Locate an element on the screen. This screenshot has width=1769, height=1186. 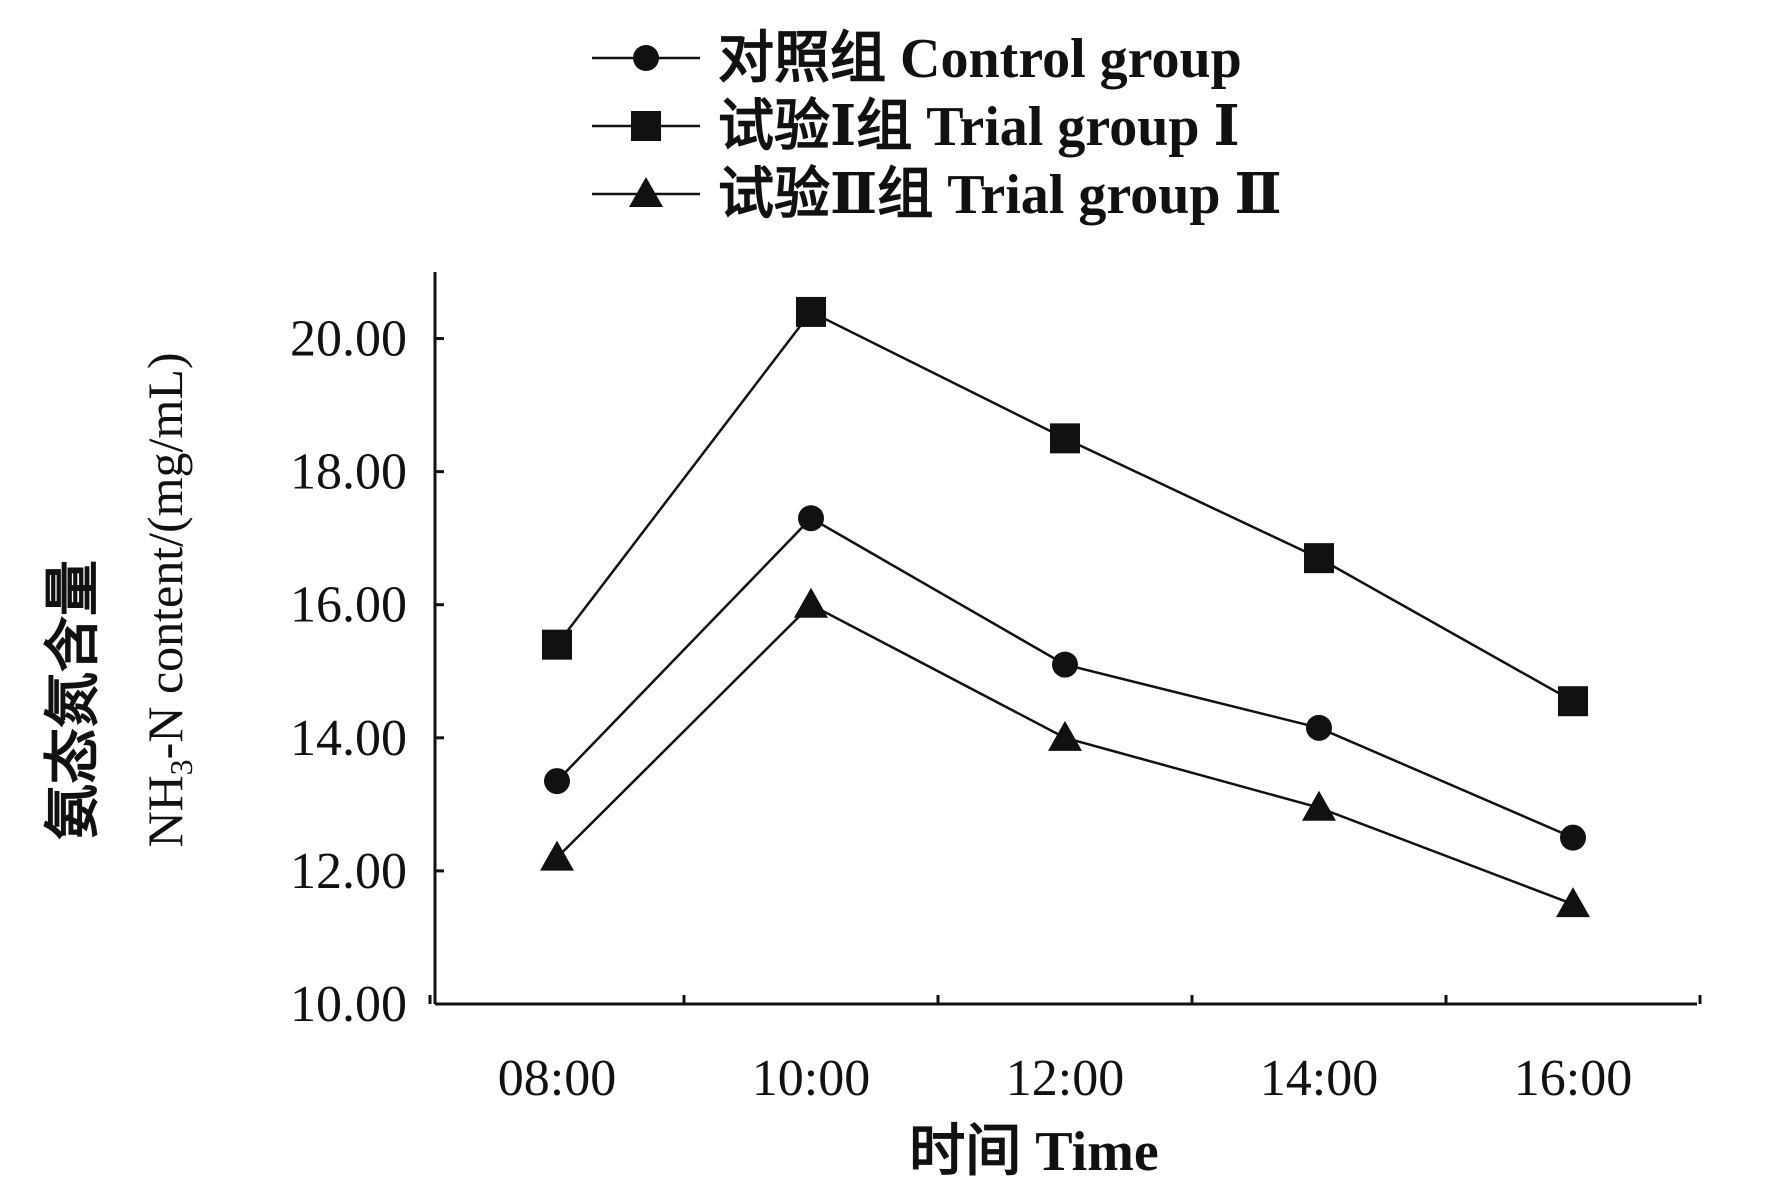
legend-item: 对照组 Control group is located at coordinates (917, 59).